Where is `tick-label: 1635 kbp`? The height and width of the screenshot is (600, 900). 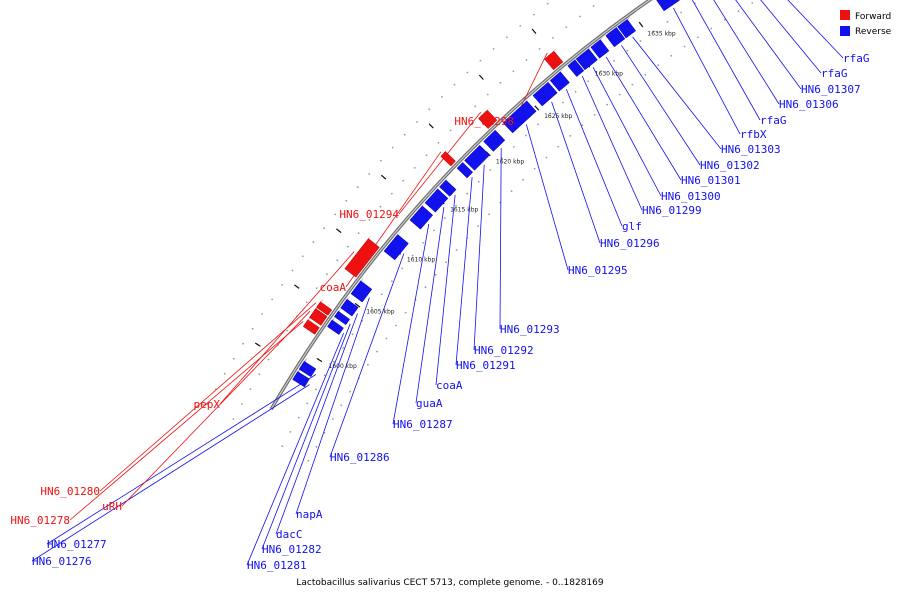
tick-label: 1635 kbp is located at coordinates (661, 34).